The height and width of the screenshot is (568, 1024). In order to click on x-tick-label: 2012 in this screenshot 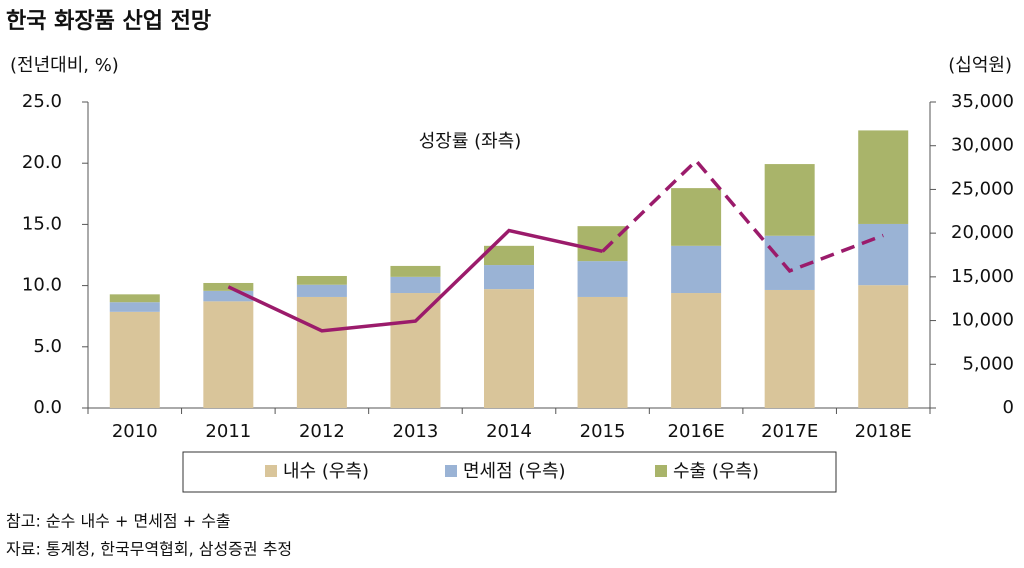, I will do `click(322, 431)`.